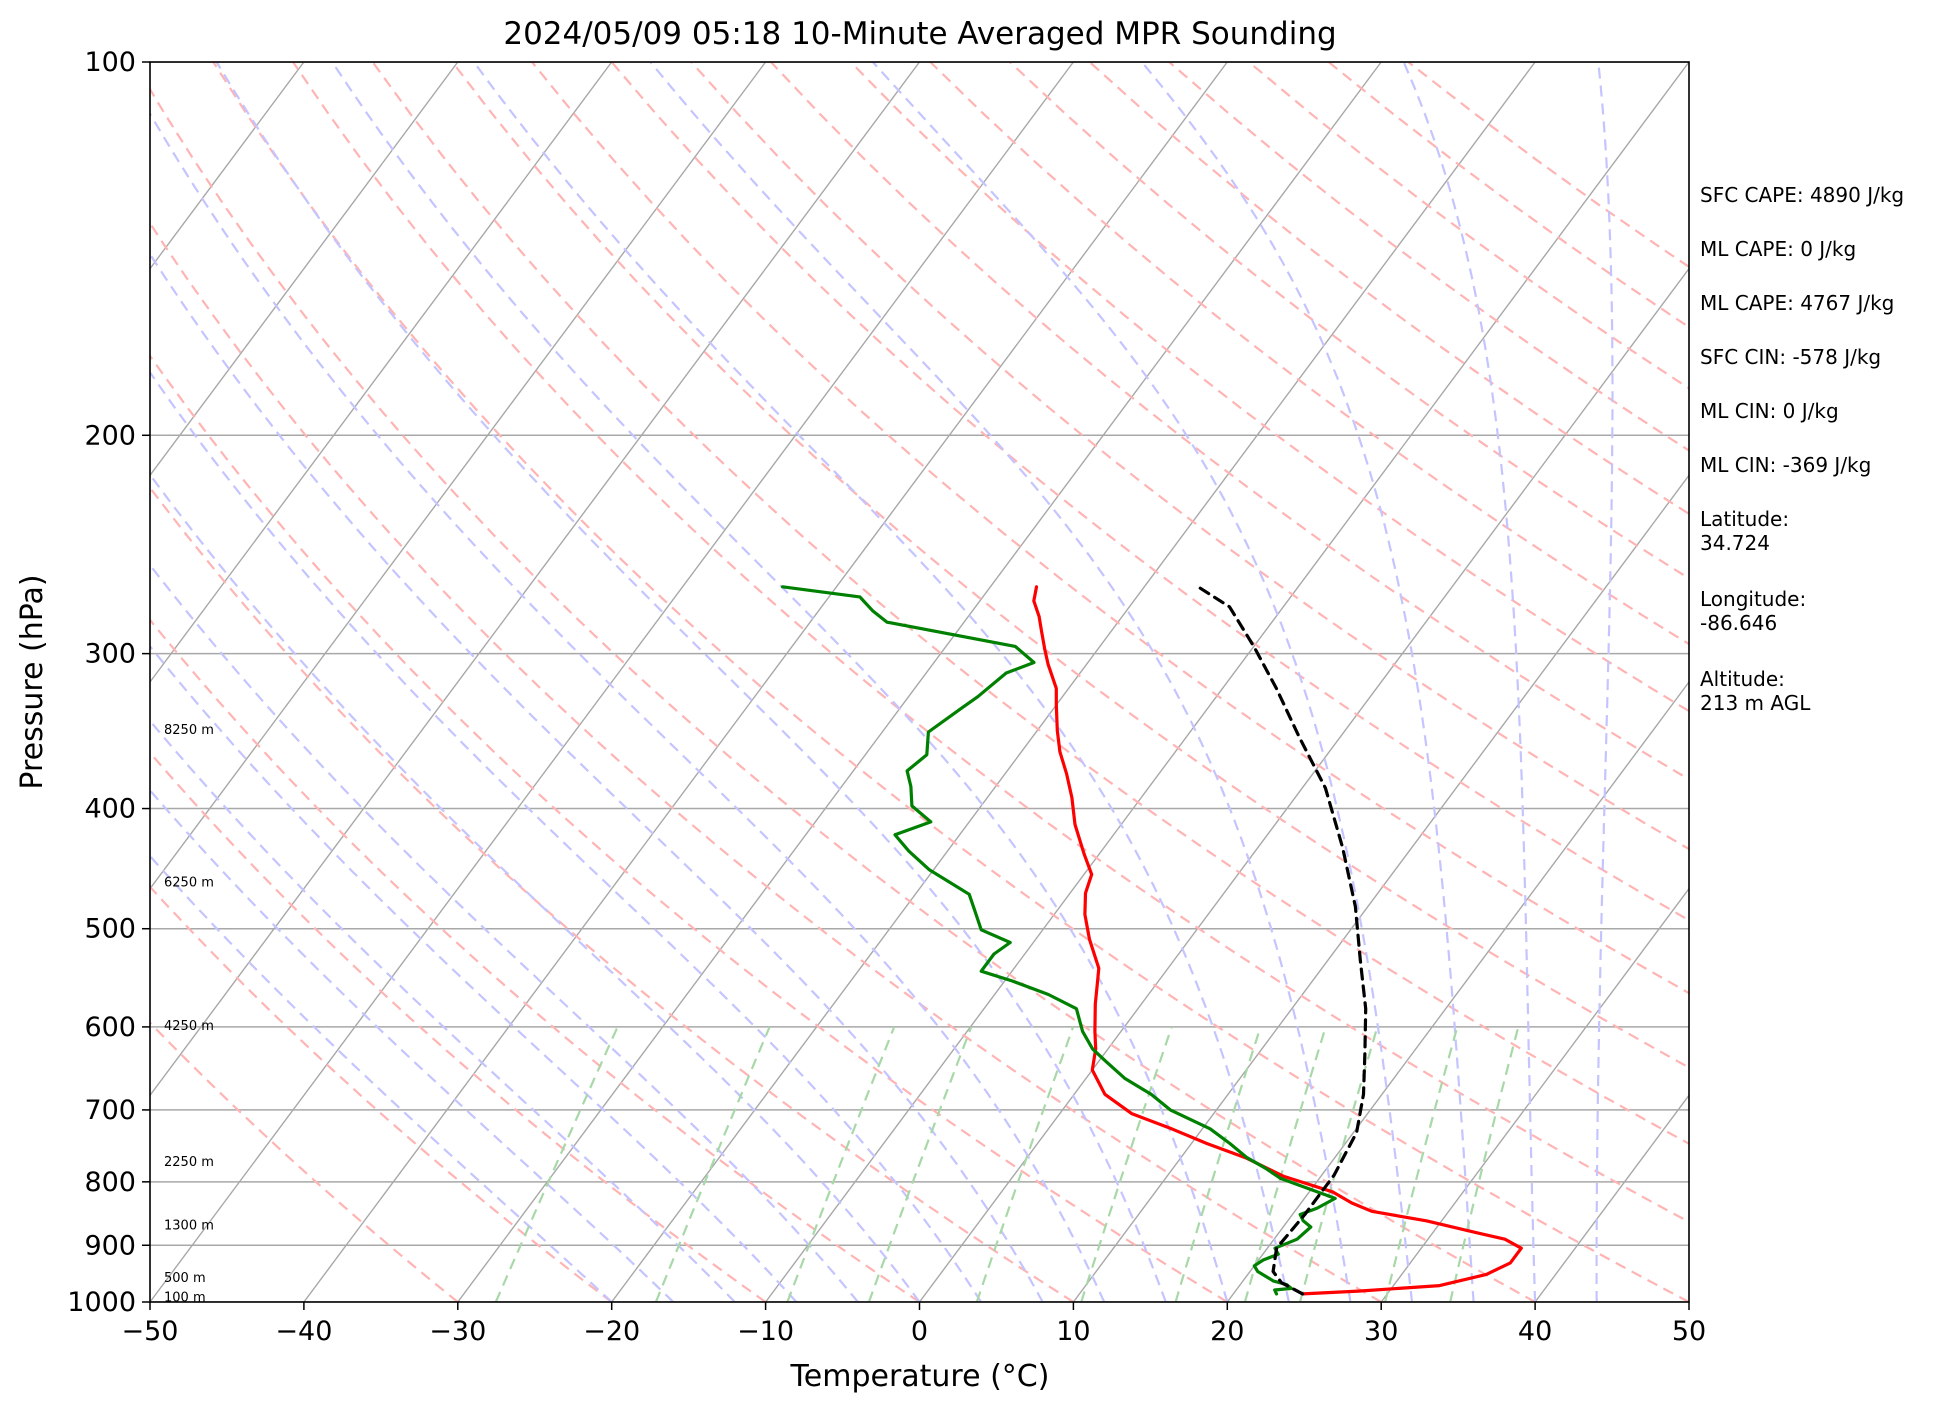 This screenshot has height=1406, width=1936. Describe the element at coordinates (110, 1110) in the screenshot. I see `y-tick-label: 700` at that location.